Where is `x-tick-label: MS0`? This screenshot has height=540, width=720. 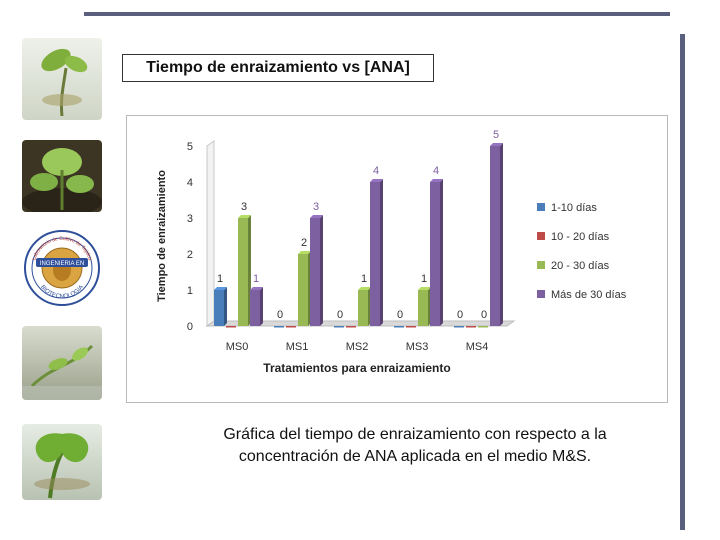 x-tick-label: MS0 is located at coordinates (237, 347).